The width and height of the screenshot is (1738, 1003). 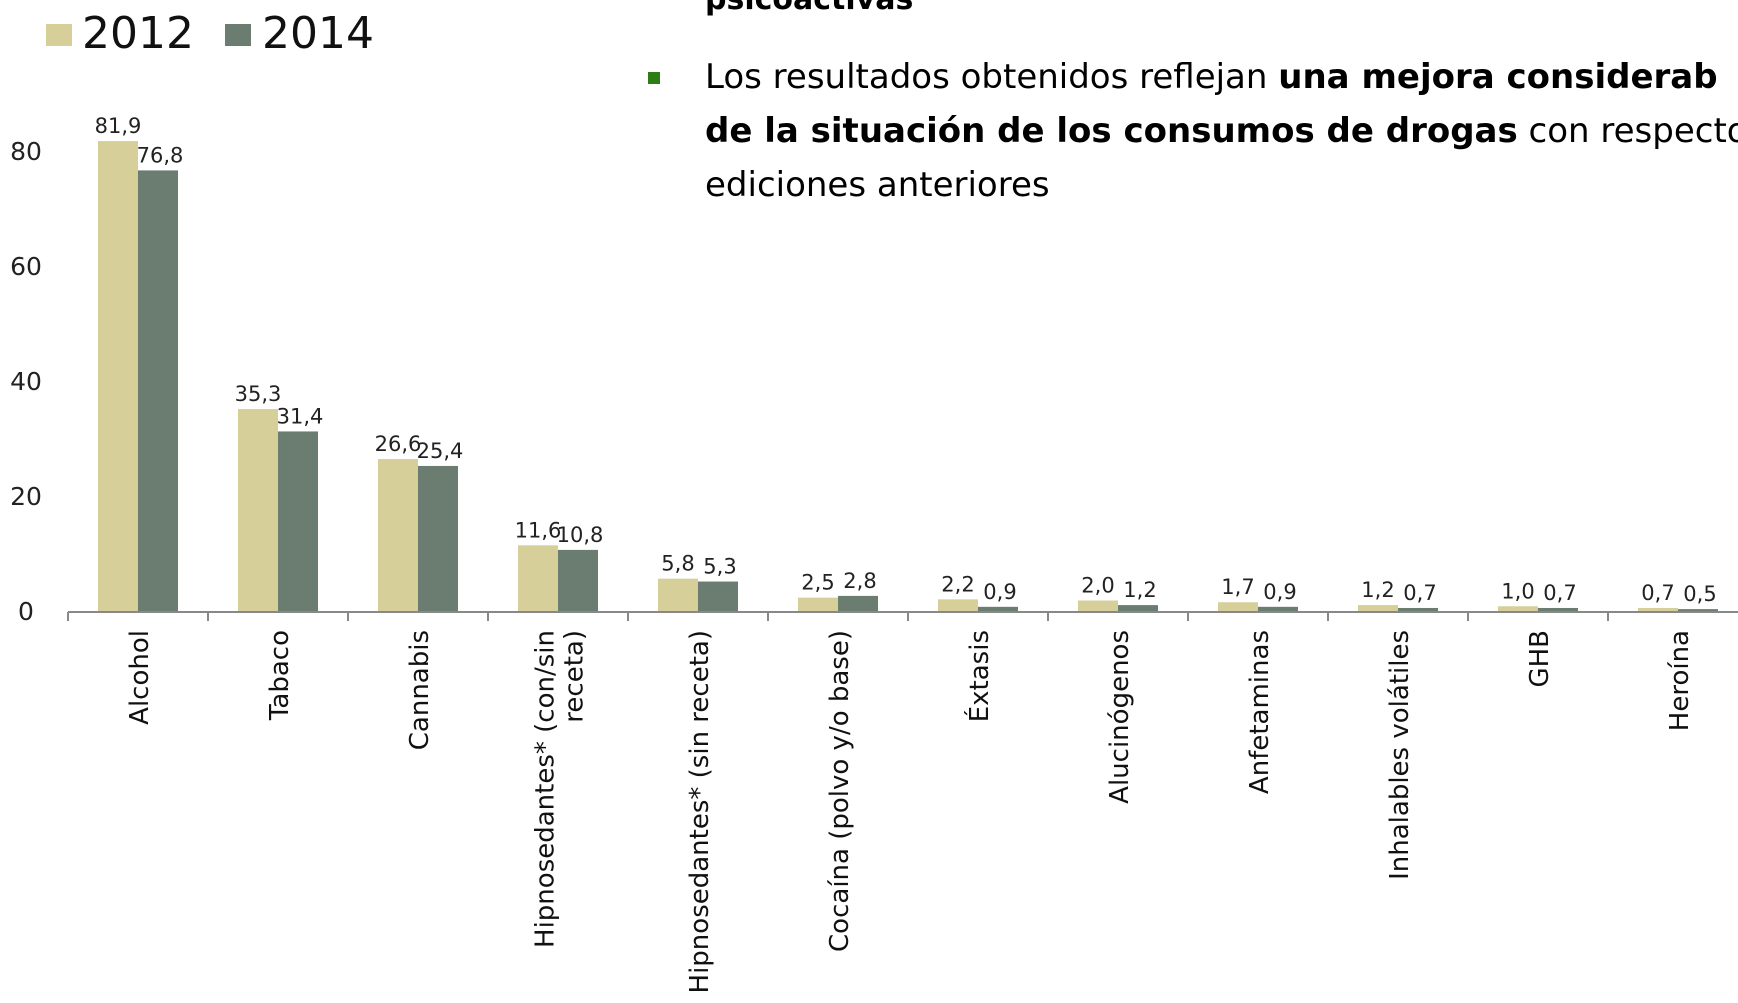 I want to click on bullet-line-1-bold: una mejora considerab, so click(x=1498, y=77).